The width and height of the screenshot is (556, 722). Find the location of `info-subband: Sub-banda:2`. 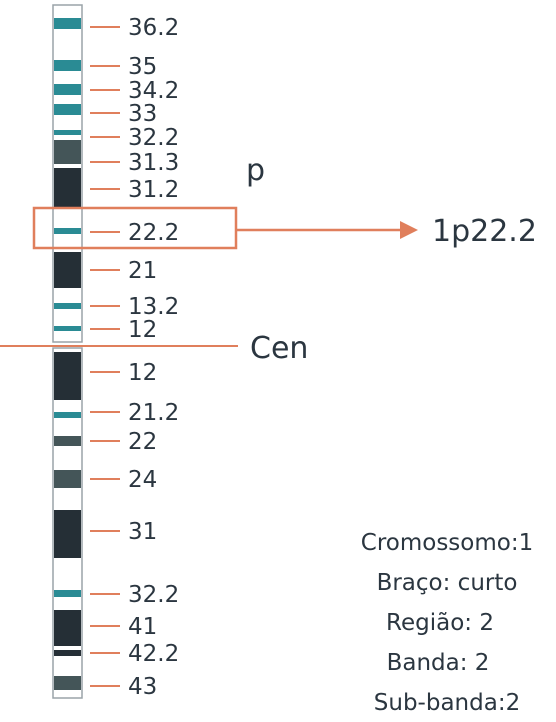

info-subband: Sub-banda:2 is located at coordinates (447, 703).